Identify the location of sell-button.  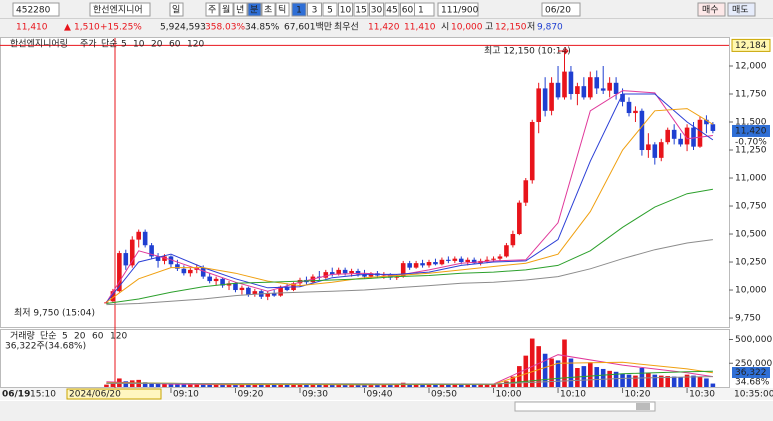
(741, 9).